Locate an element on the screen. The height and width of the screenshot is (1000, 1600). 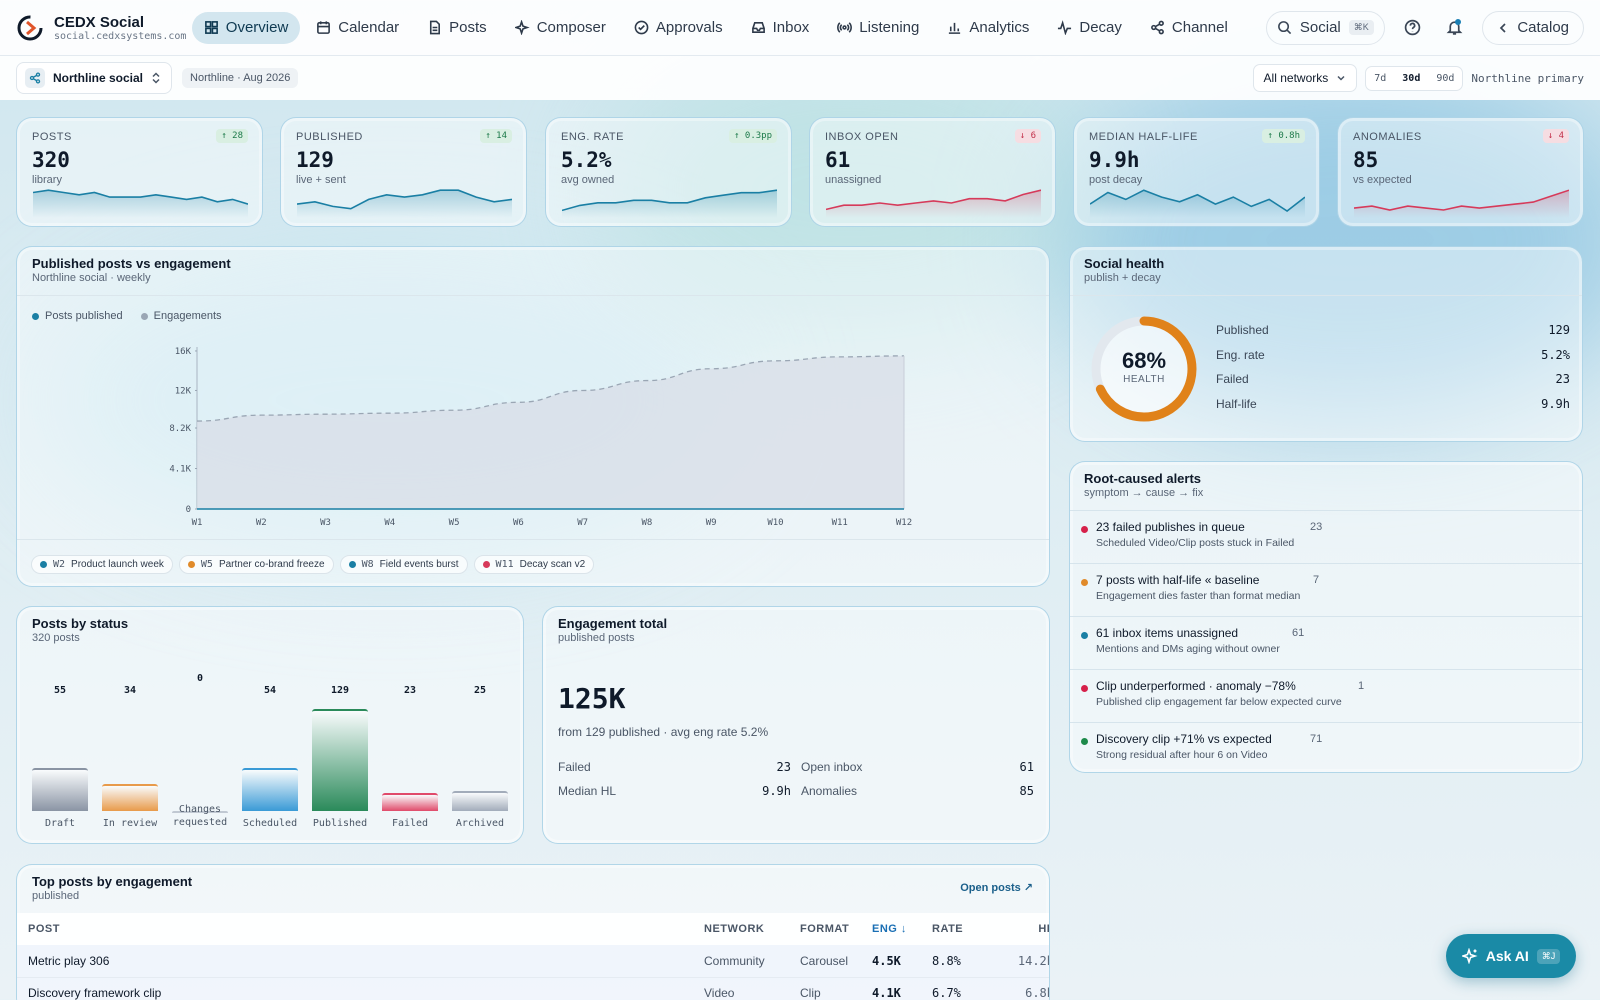
post-name: Discovery framework clip is located at coordinates (360, 988).